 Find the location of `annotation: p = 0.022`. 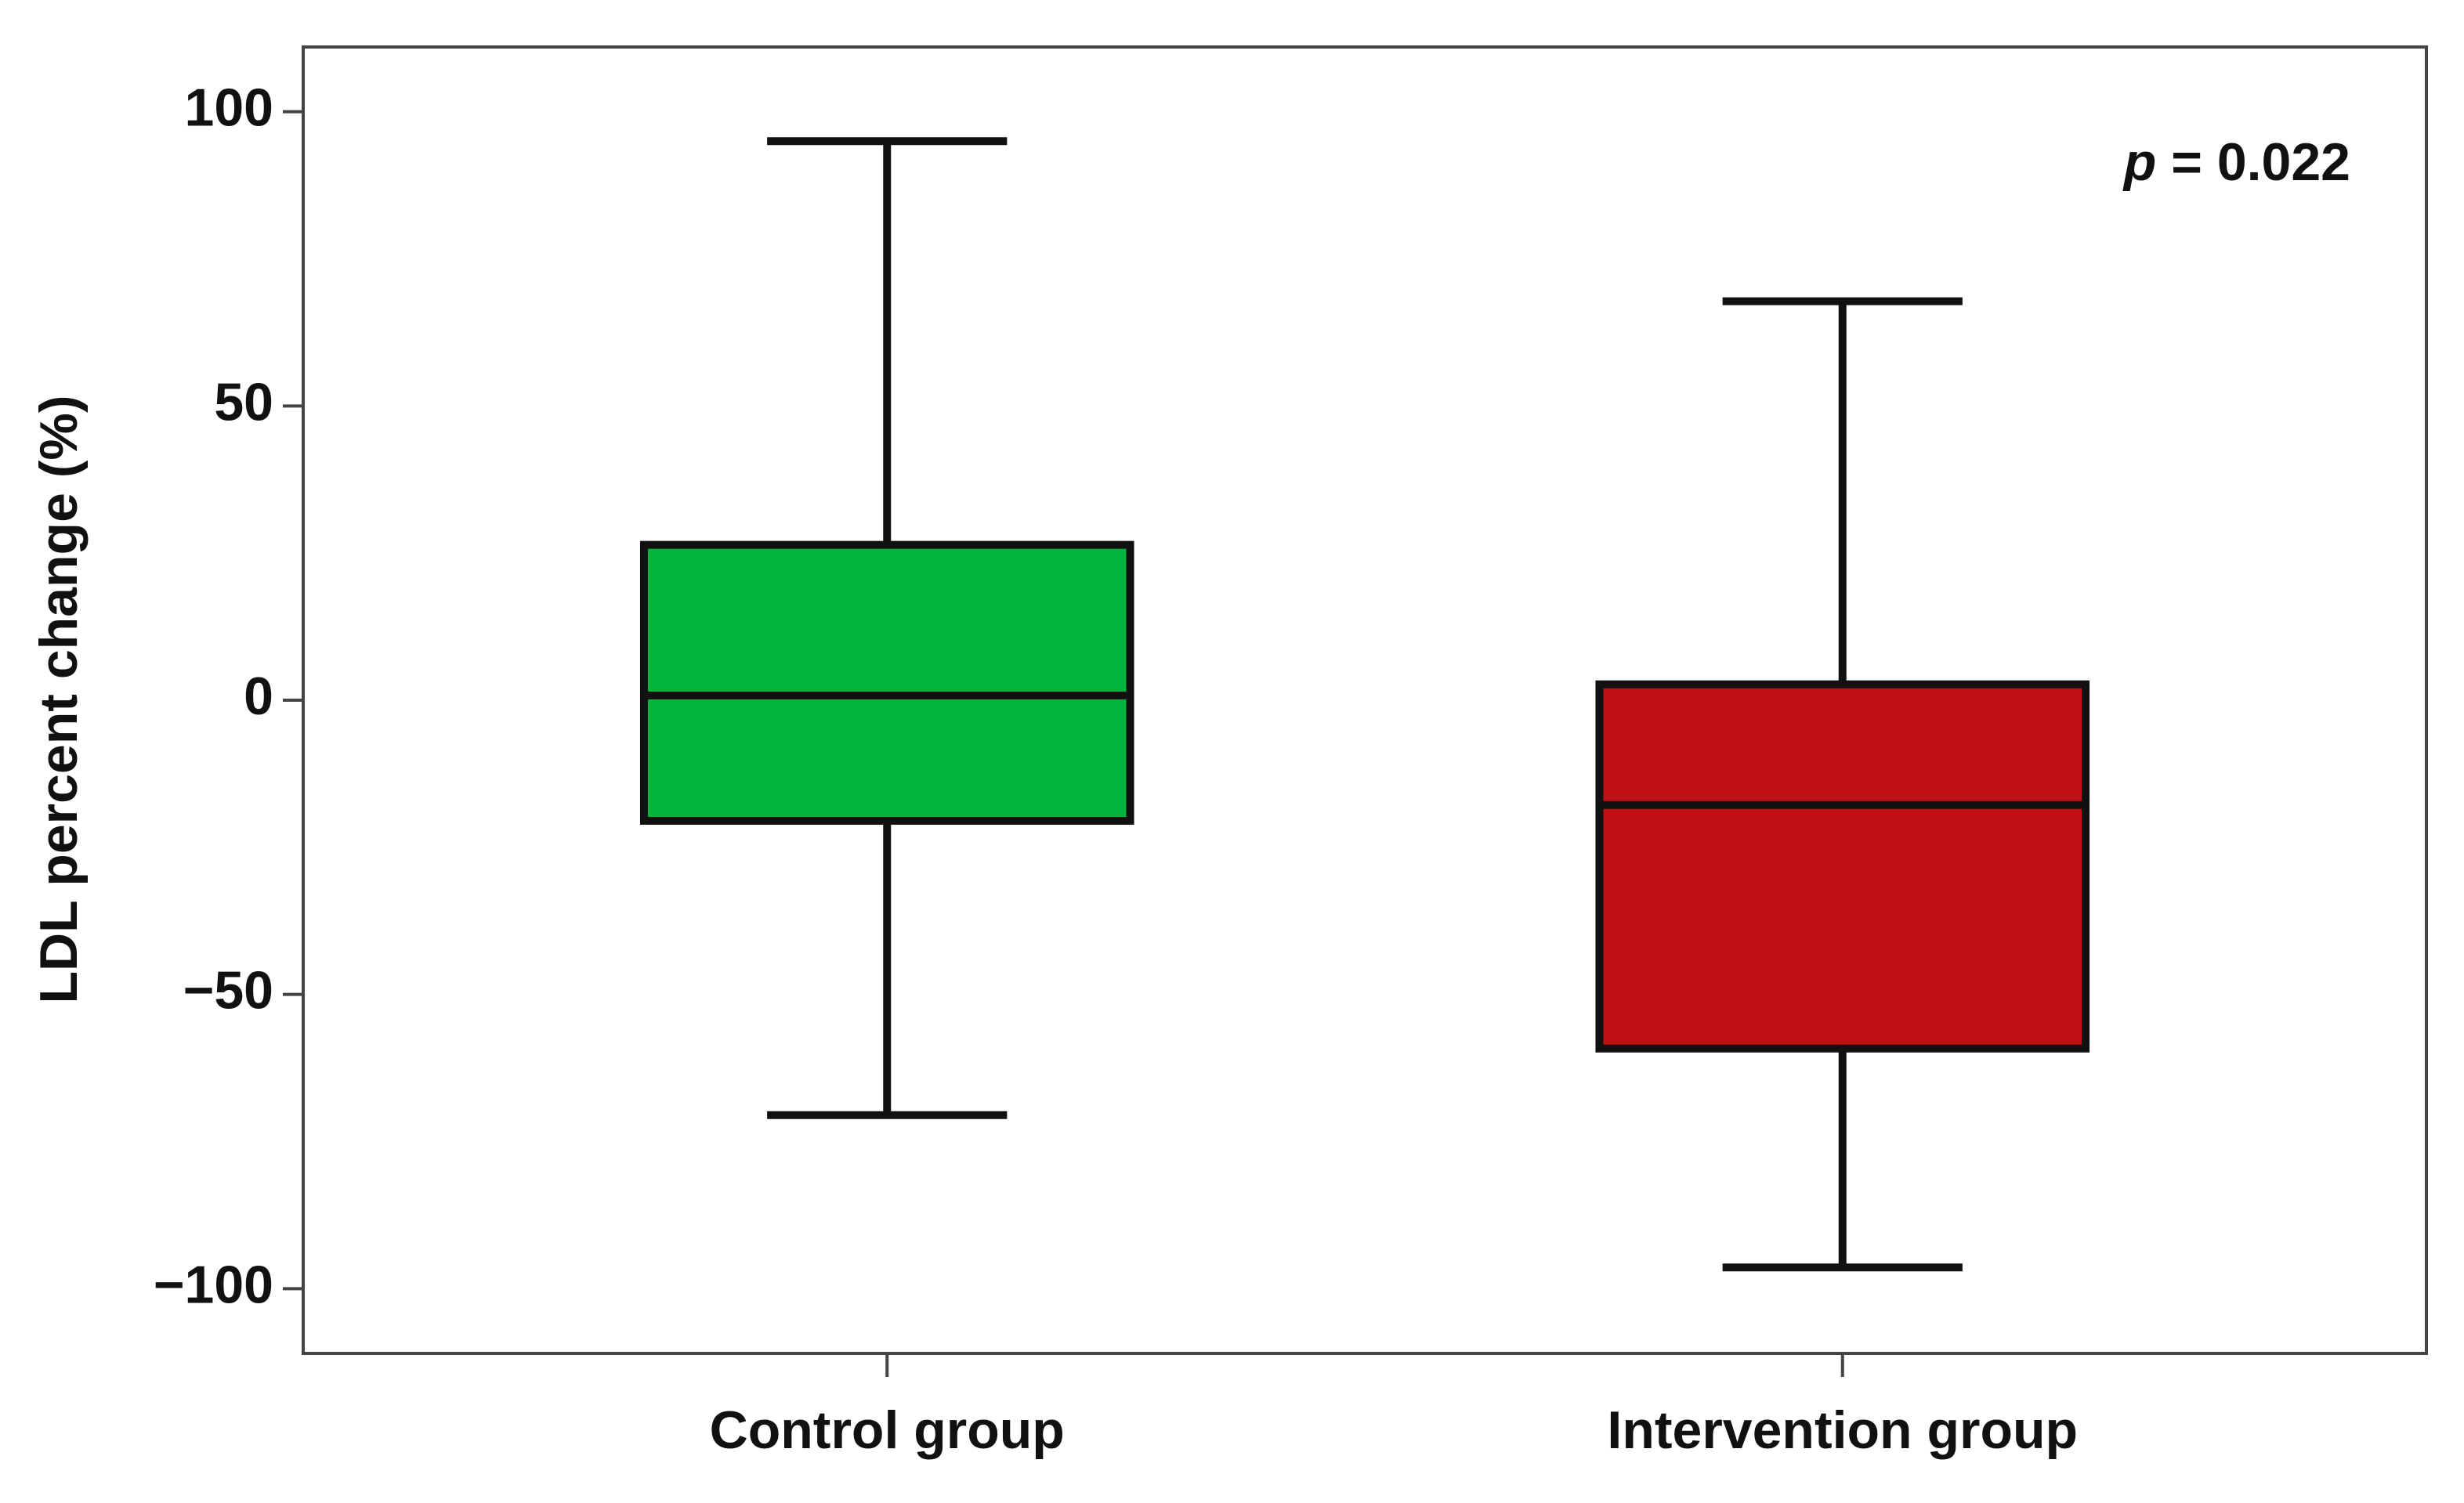

annotation: p = 0.022 is located at coordinates (2236, 162).